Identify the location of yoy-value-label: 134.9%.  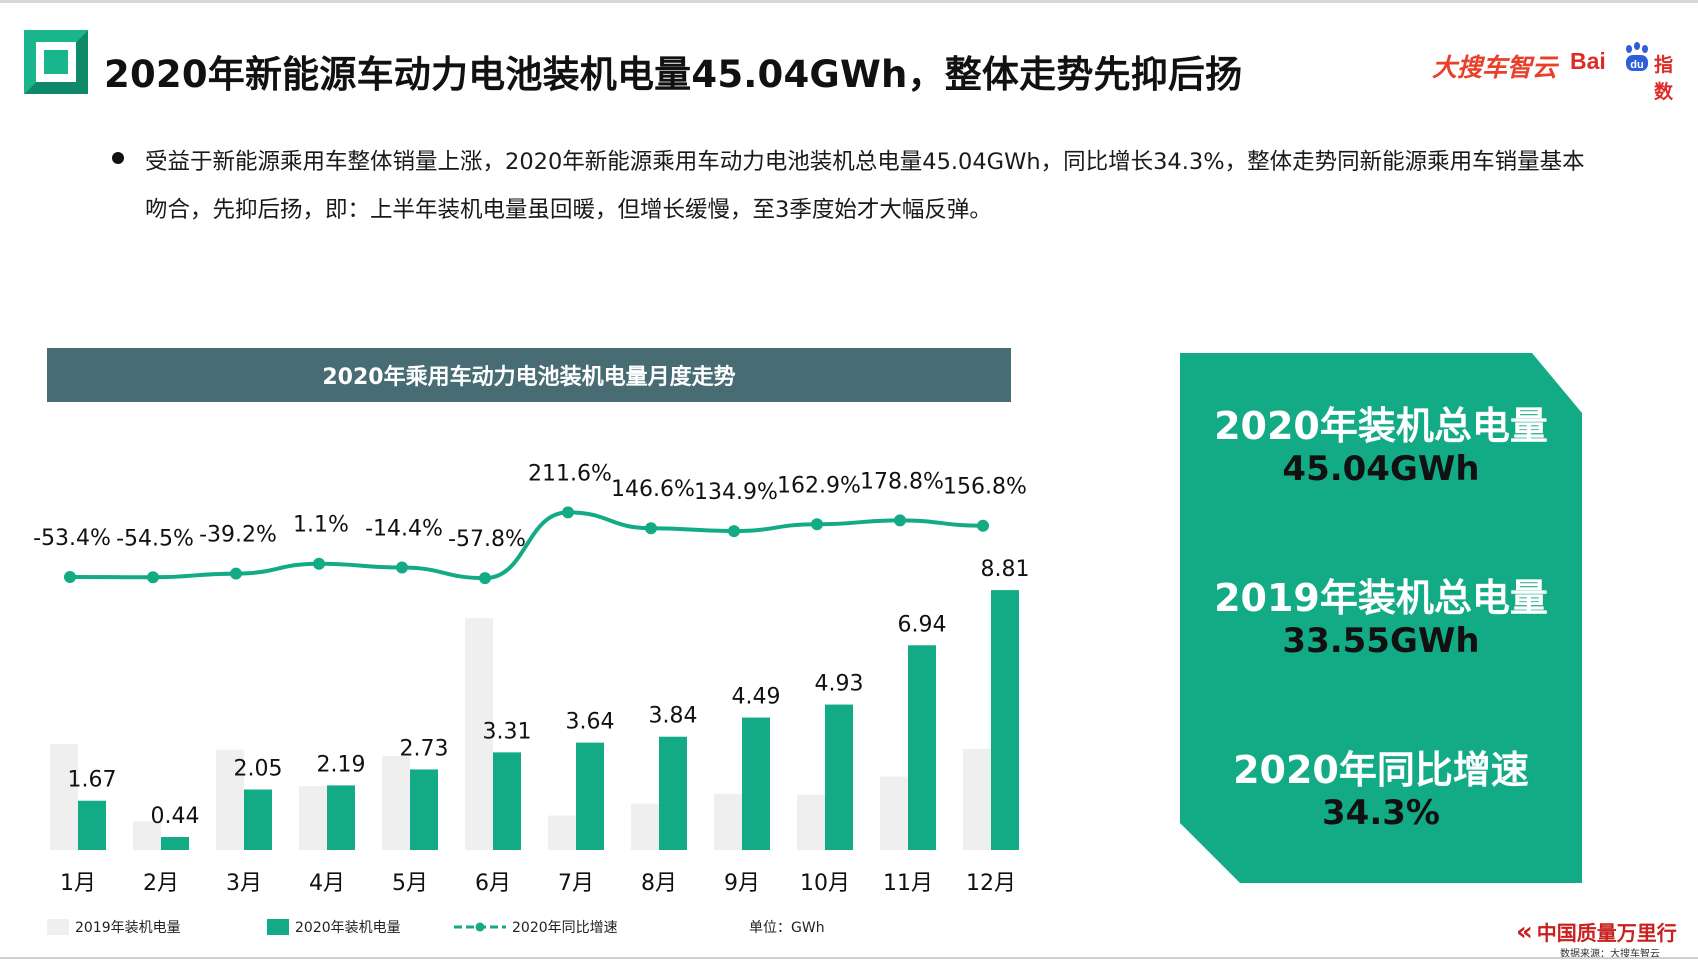
(736, 492).